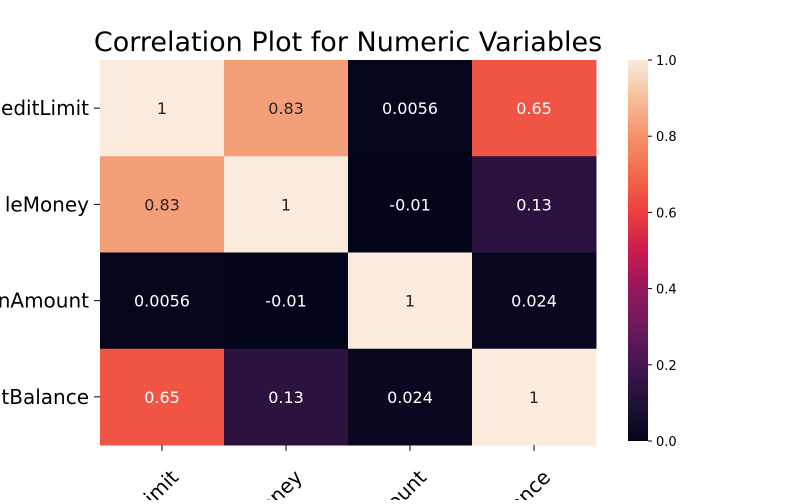 The width and height of the screenshot is (800, 504). Describe the element at coordinates (45, 108) in the screenshot. I see `row-label: editLimit` at that location.